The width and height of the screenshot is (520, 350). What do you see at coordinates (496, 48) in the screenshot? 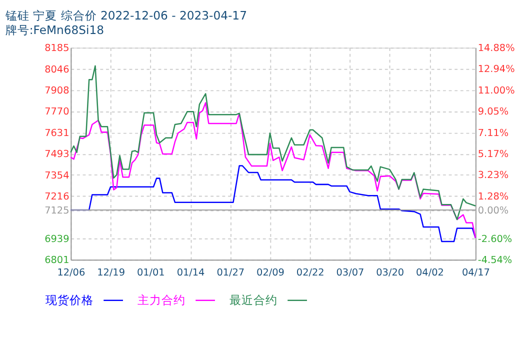
I see `y2-tick-label: 14.88%` at bounding box center [496, 48].